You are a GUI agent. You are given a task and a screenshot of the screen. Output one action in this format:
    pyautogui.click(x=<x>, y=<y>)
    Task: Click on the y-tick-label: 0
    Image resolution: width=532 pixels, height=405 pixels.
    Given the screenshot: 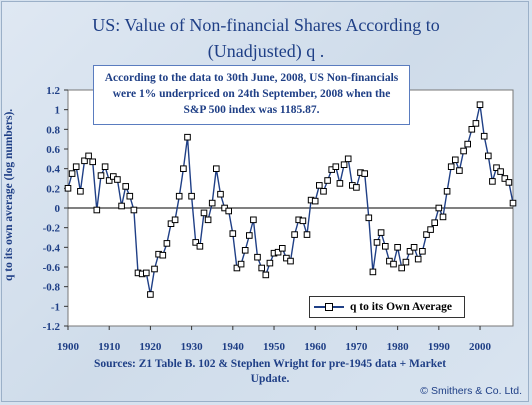 What is the action you would take?
    pyautogui.click(x=58, y=209)
    